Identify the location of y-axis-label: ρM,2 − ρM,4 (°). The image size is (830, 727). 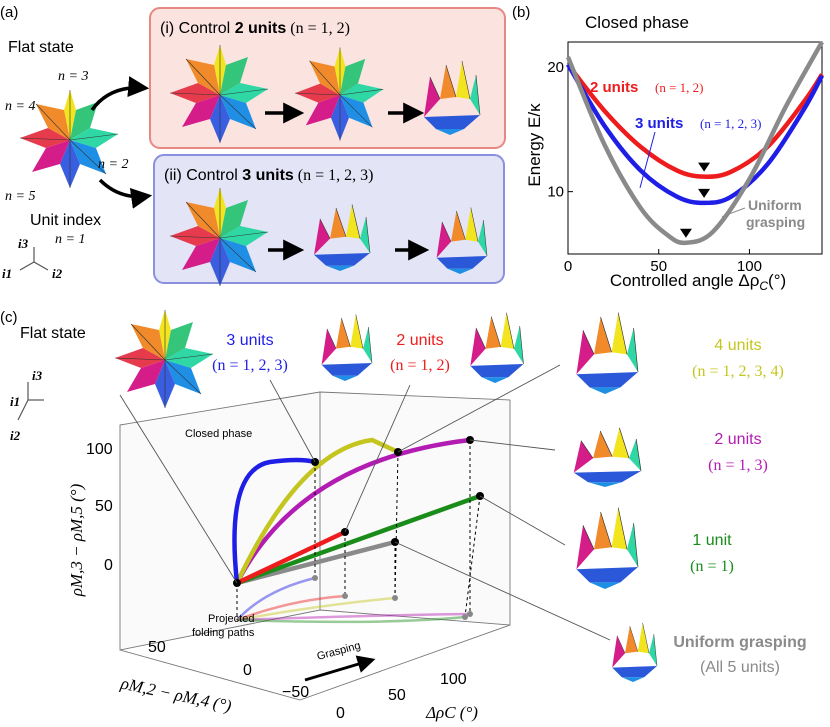
(175, 694).